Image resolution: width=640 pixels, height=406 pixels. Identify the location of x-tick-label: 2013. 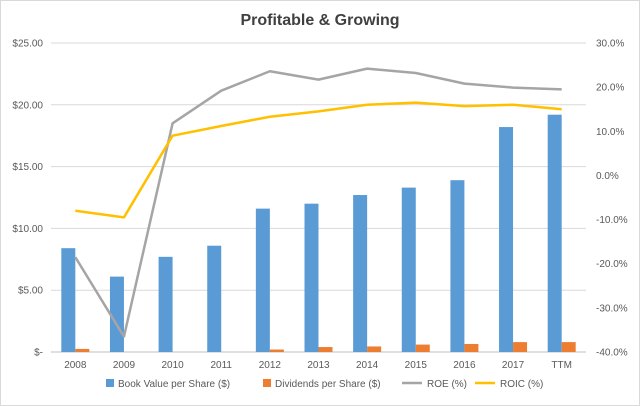
(318, 365).